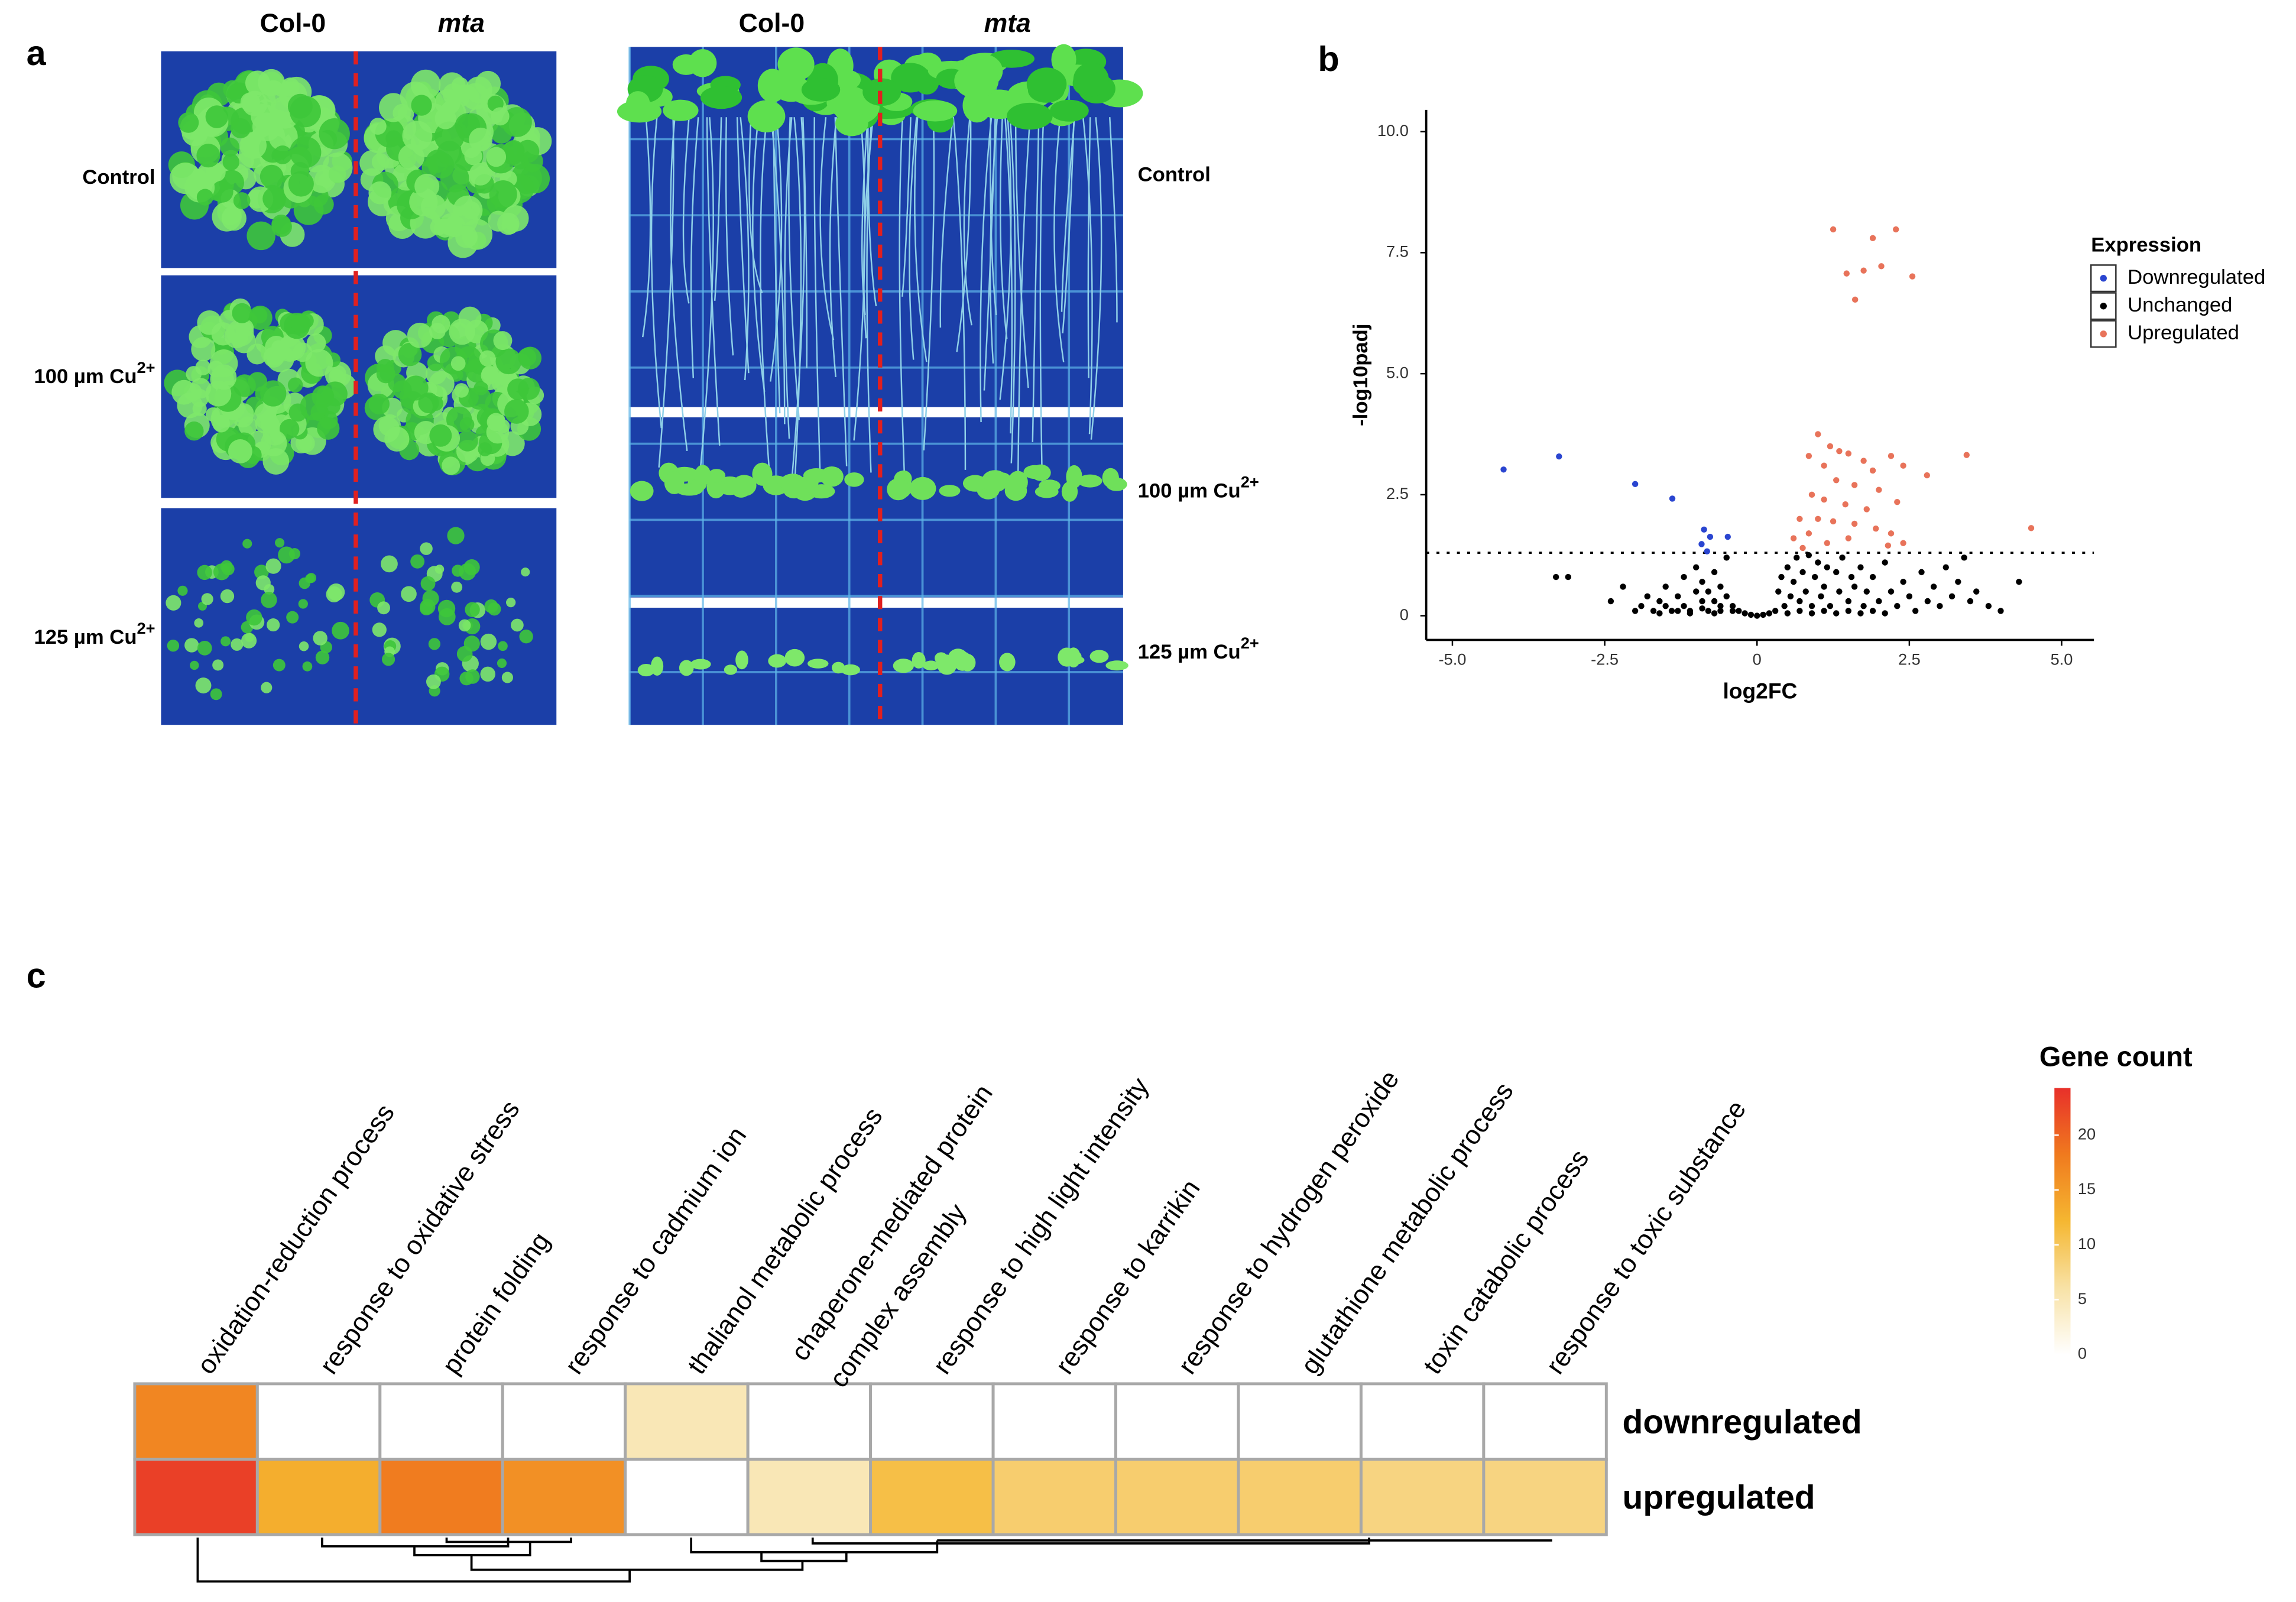  Describe the element at coordinates (36, 975) in the screenshot. I see `panel-label: c` at that location.